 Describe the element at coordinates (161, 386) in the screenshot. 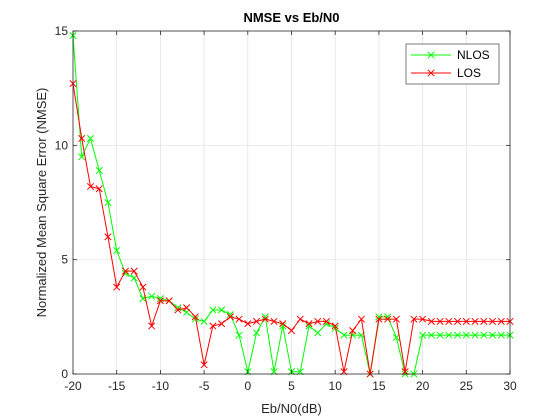

I see `x-tick-label: -10` at that location.